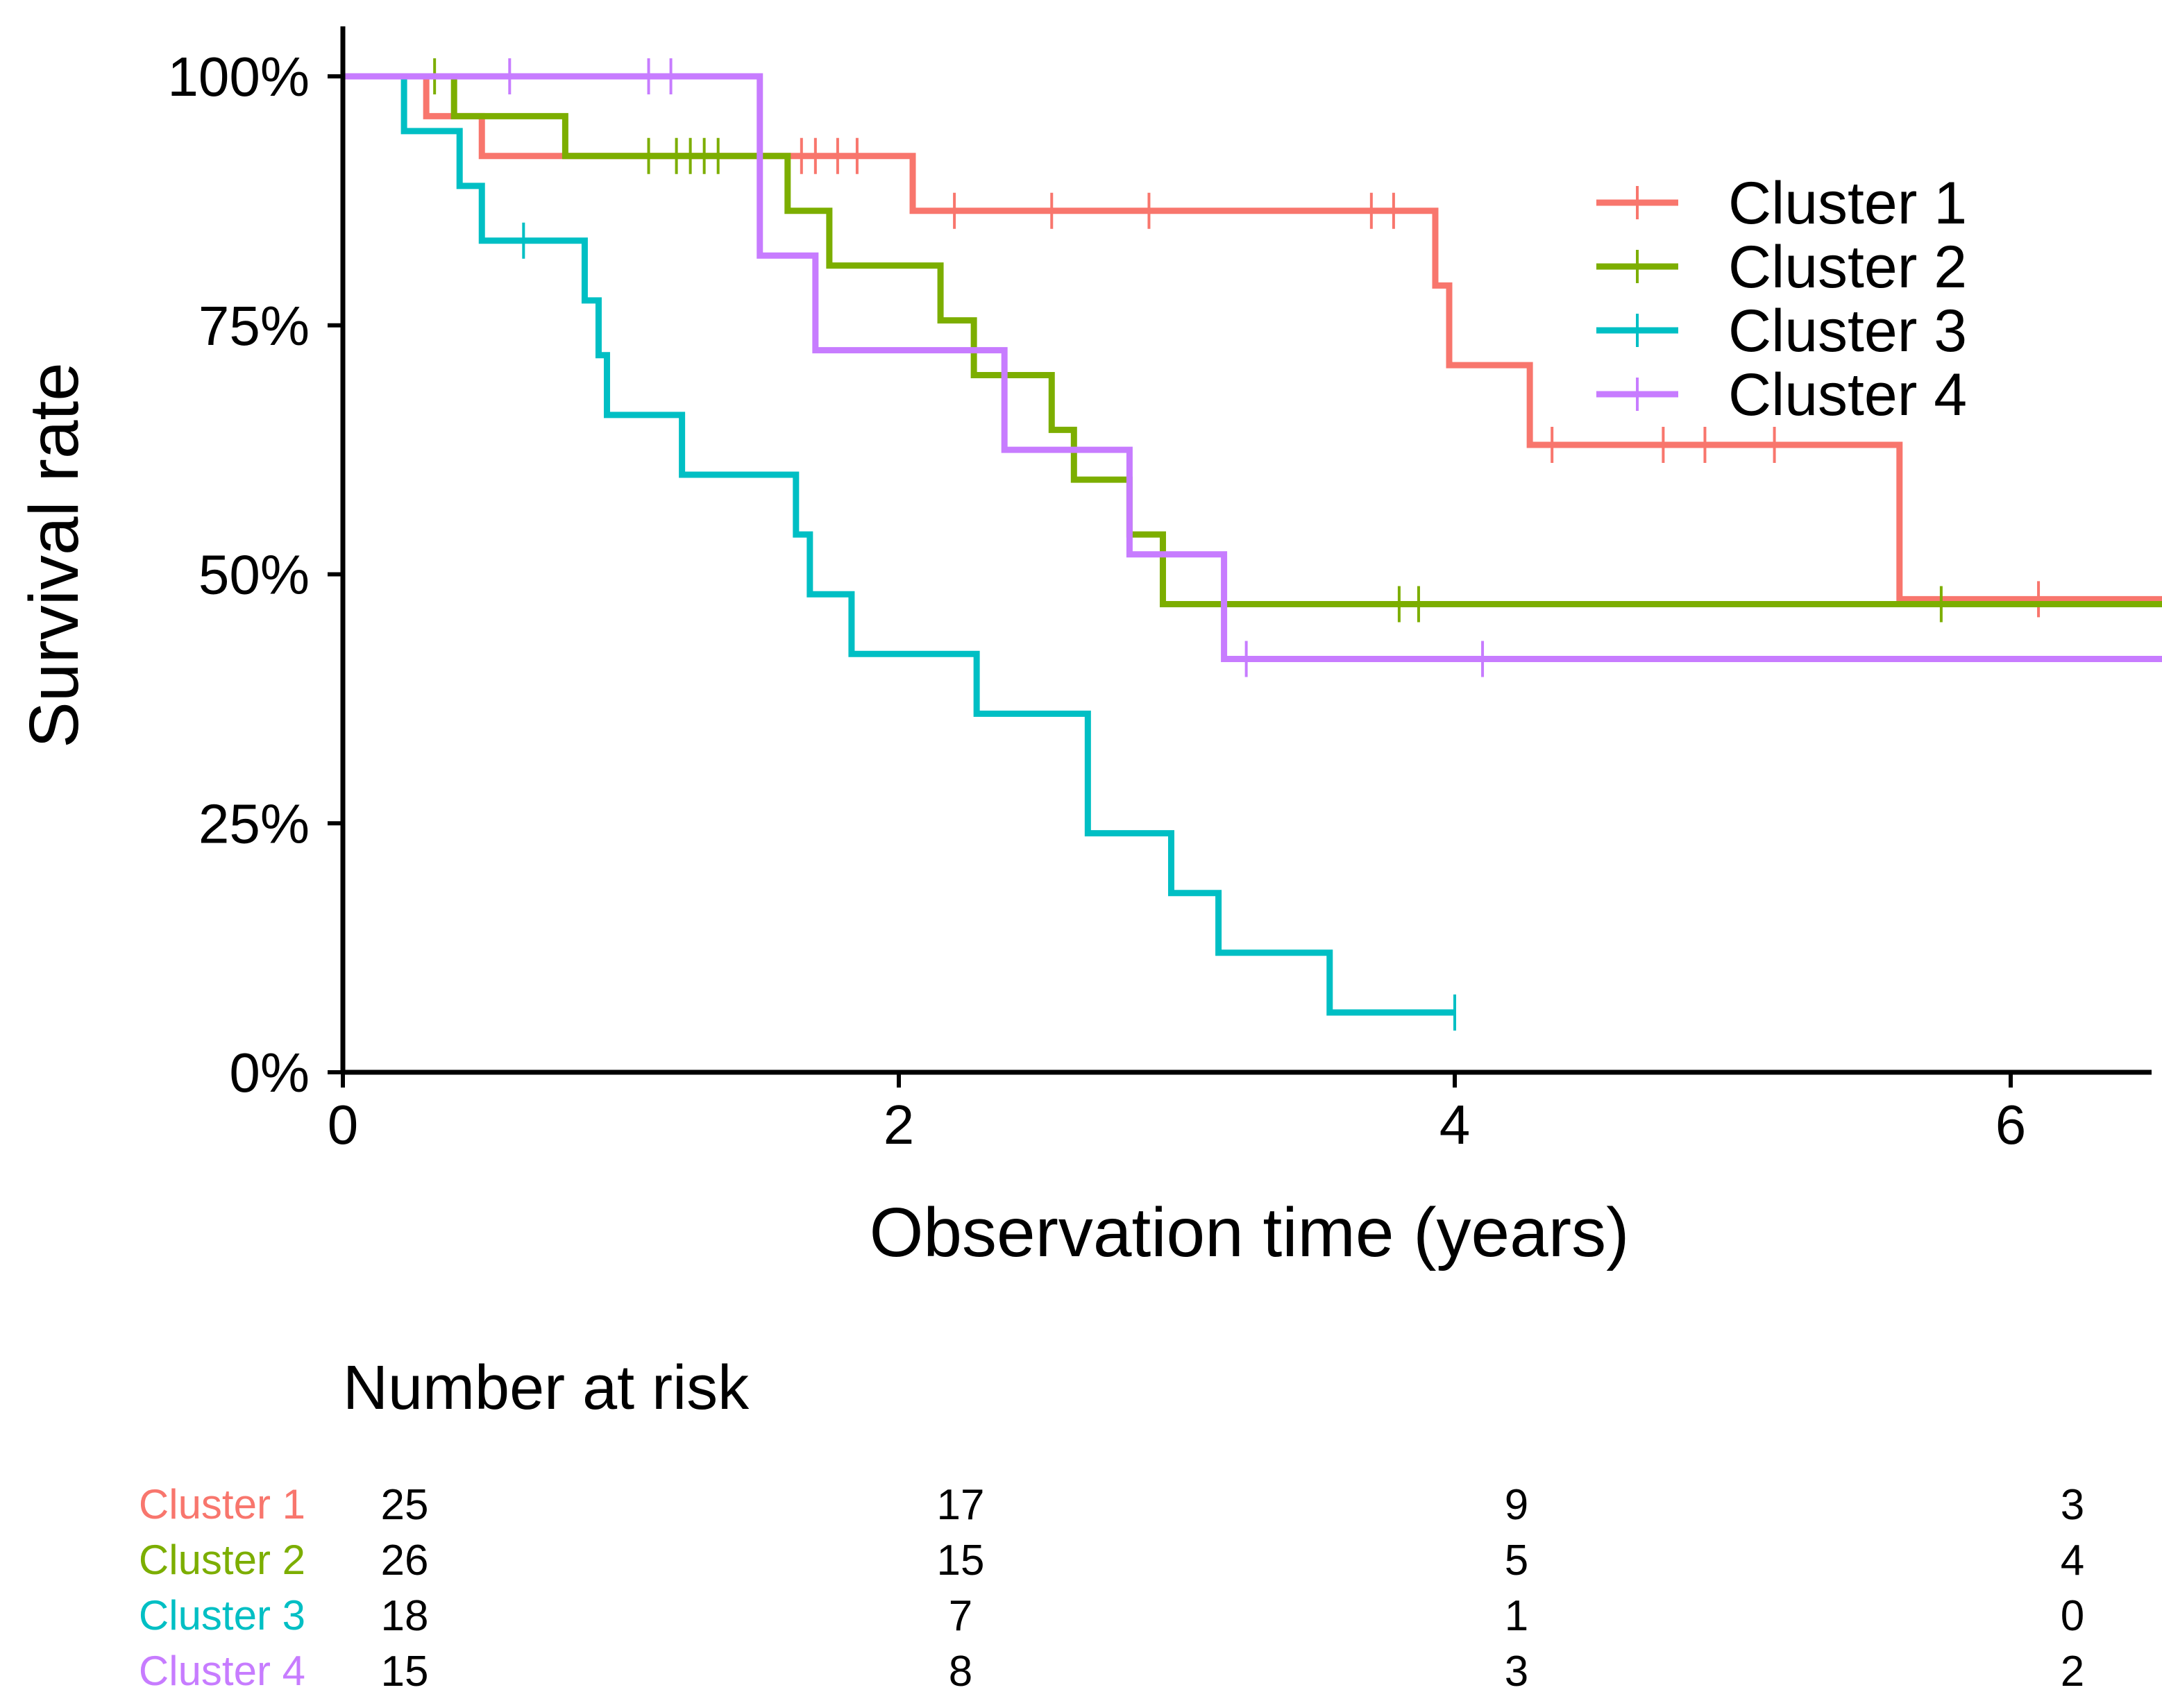  I want to click on risk-count: 4, so click(2073, 1561).